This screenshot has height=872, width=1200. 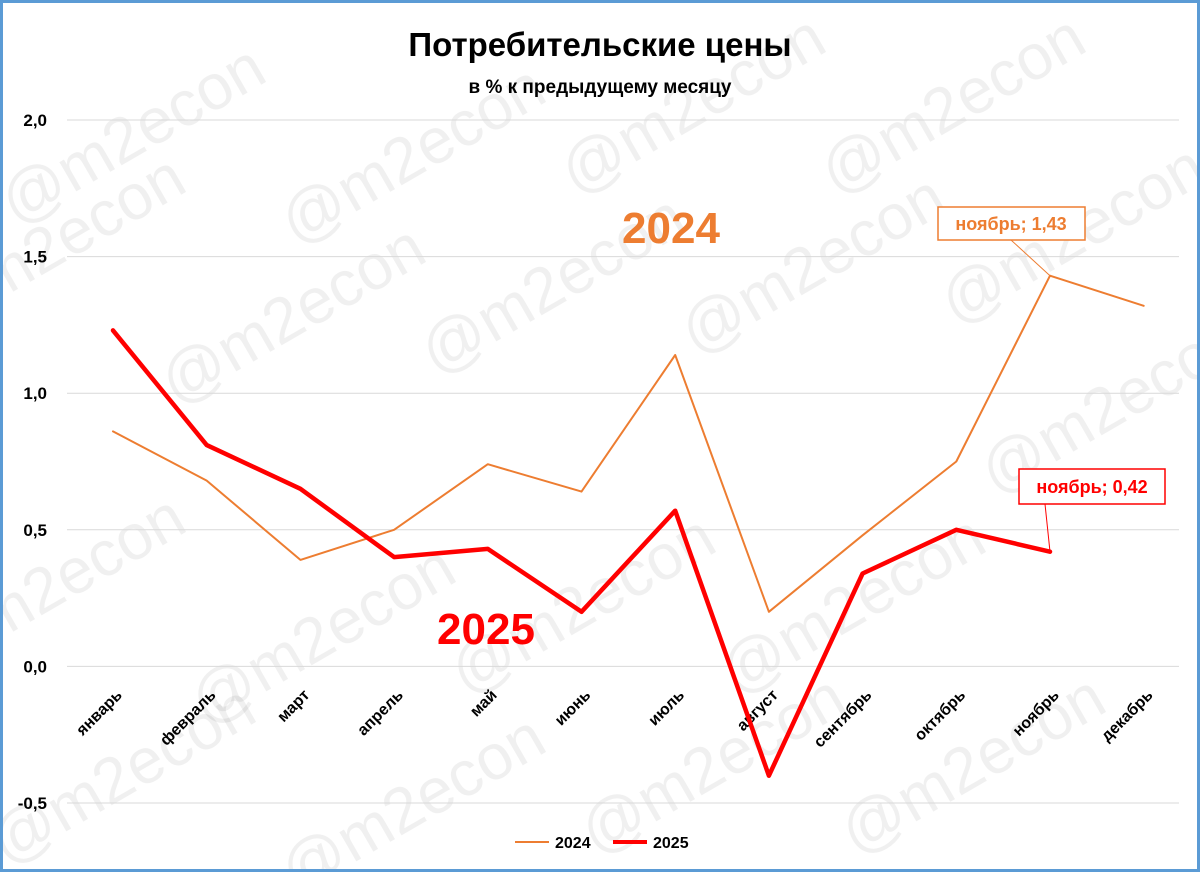 What do you see at coordinates (32, 803) in the screenshot?
I see `y-tick-label: -0,5` at bounding box center [32, 803].